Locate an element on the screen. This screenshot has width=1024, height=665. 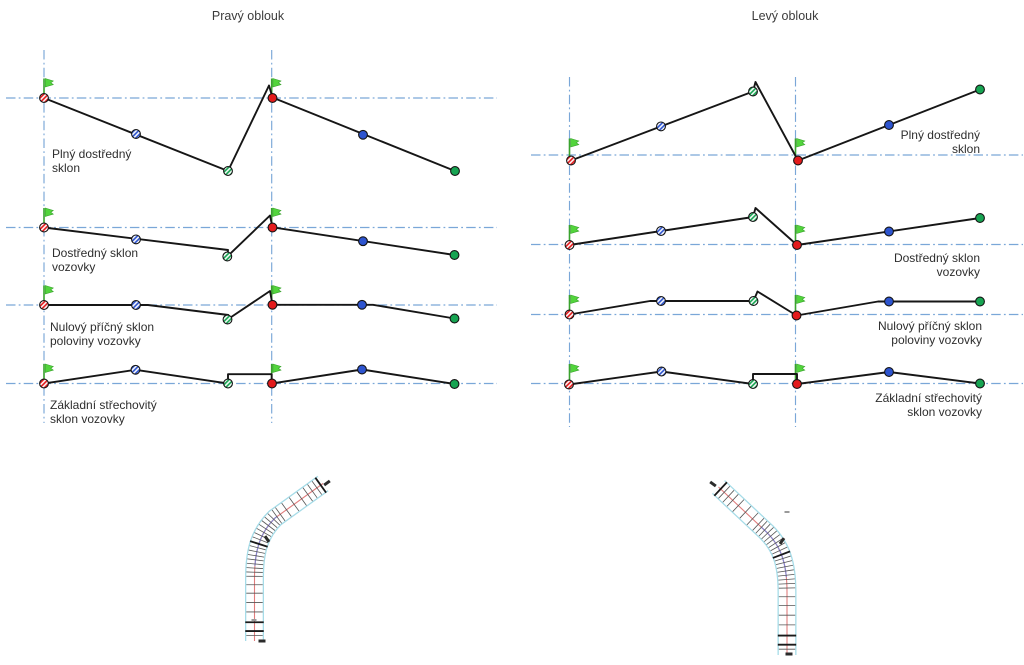
row-label-roadway-superelevation-left: Dostředný sklon vozovky is located at coordinates (95, 260).